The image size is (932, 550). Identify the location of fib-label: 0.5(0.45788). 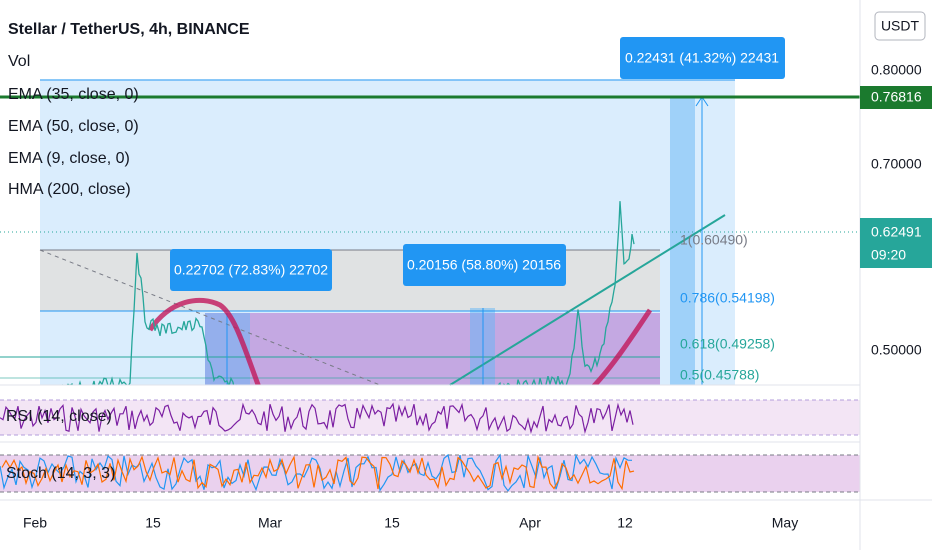
(719, 375).